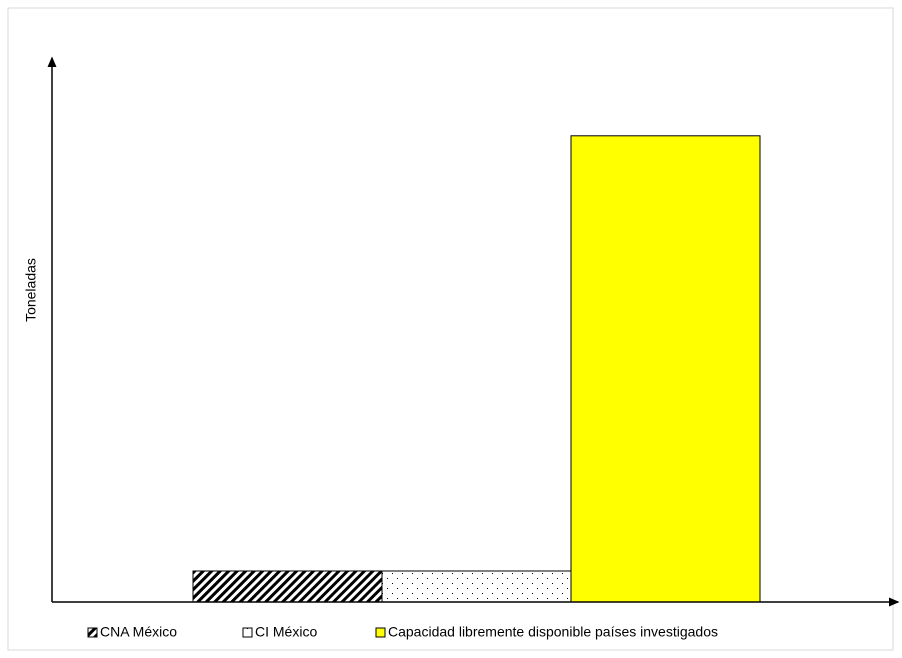 The width and height of the screenshot is (902, 658). Describe the element at coordinates (138, 632) in the screenshot. I see `legend-label: CNA México` at that location.